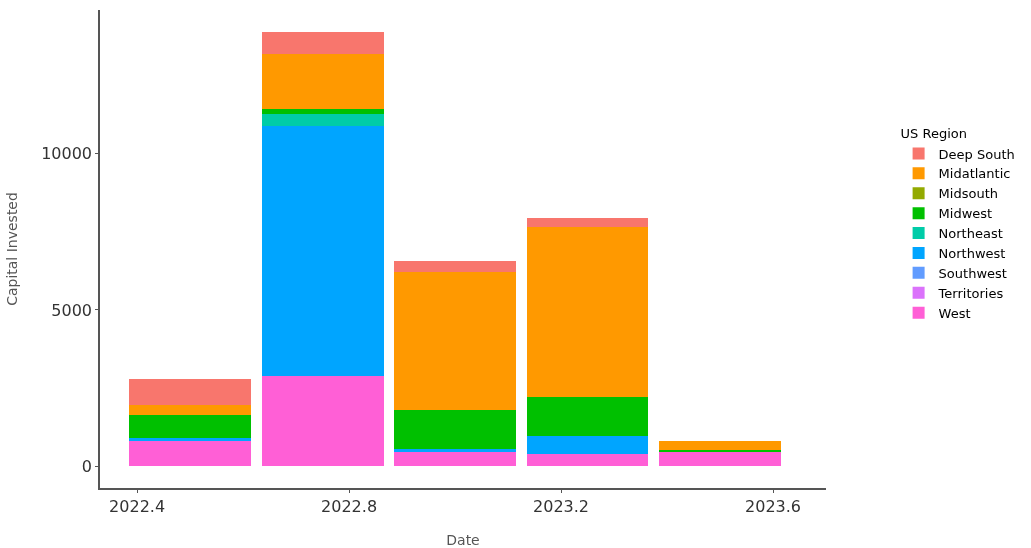 The image size is (1031, 548). Describe the element at coordinates (72, 310) in the screenshot. I see `y-tick-label: 5000` at that location.